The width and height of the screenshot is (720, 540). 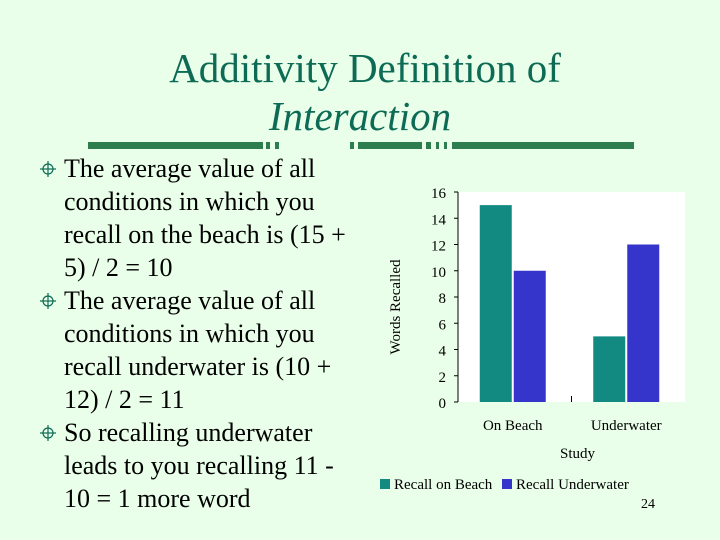 I want to click on y-tick-label: 14, so click(x=439, y=220).